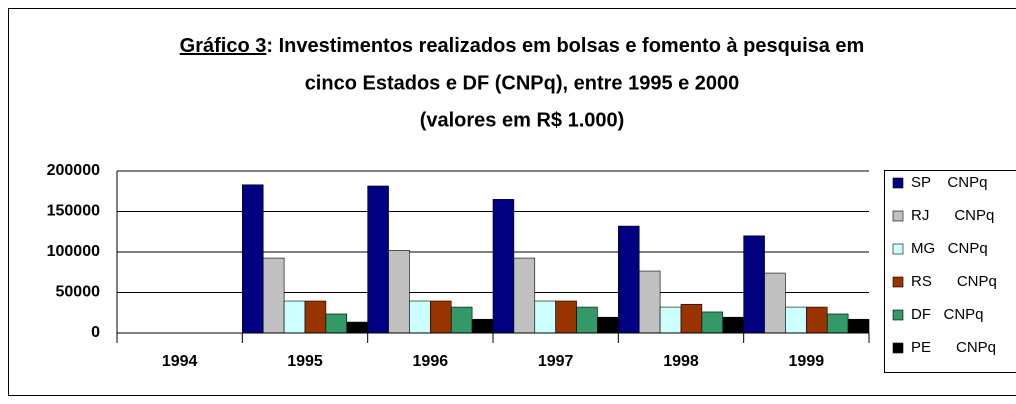 Image resolution: width=1016 pixels, height=404 pixels. I want to click on legend-label: RJ CNPq, so click(952, 215).